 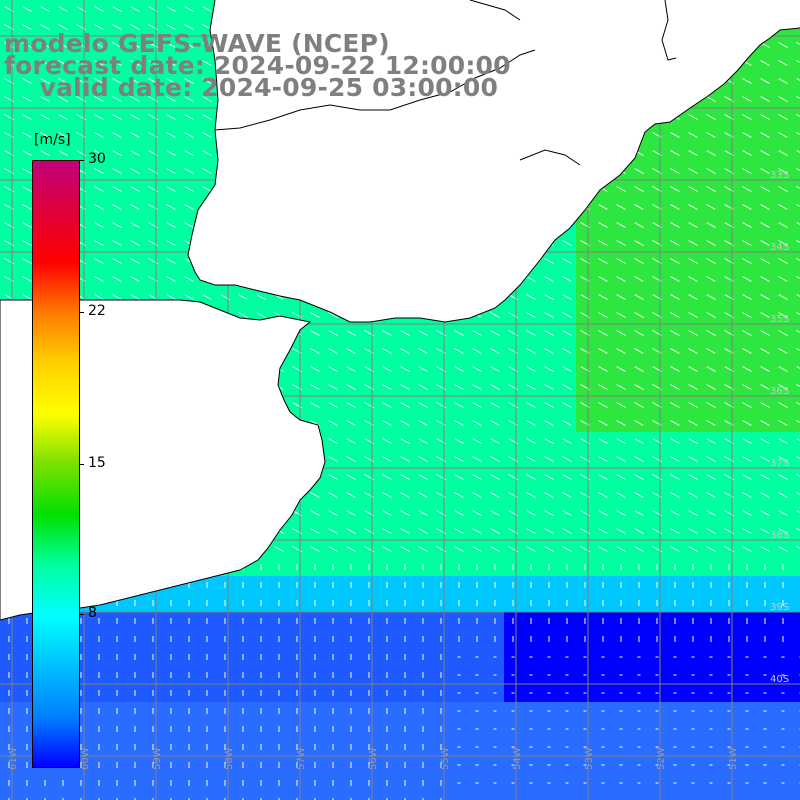 What do you see at coordinates (517, 758) in the screenshot?
I see `longitude-label: 54W` at bounding box center [517, 758].